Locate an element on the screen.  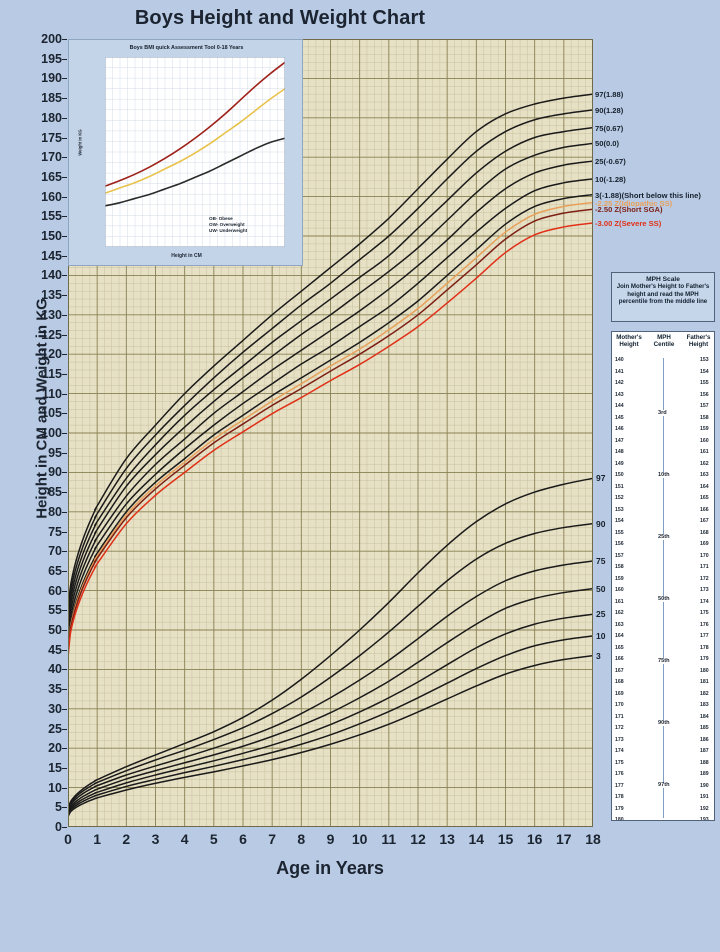
mph-mother-height: 153 is located at coordinates (619, 509).